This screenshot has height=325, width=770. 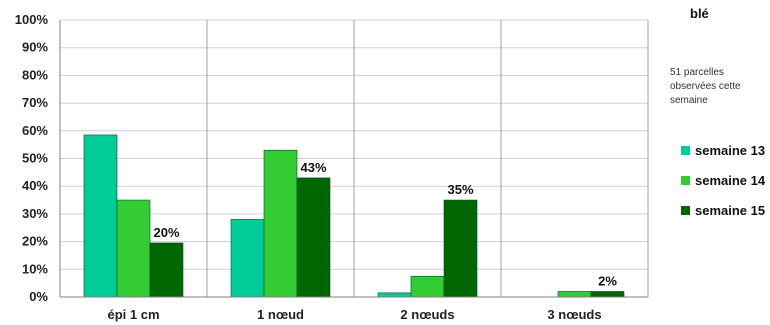 What do you see at coordinates (730, 180) in the screenshot?
I see `legend-label: semaine 14` at bounding box center [730, 180].